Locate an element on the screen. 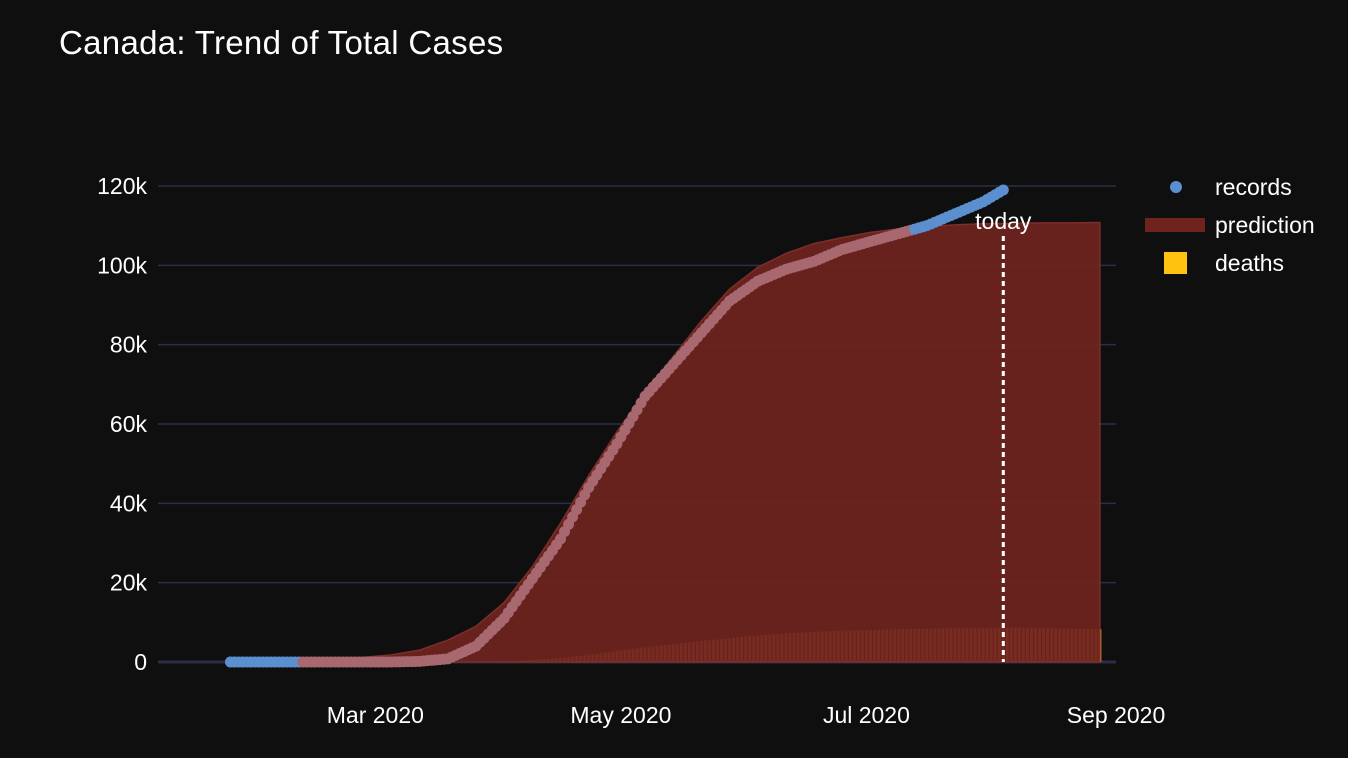 This screenshot has height=758, width=1348. legend: records prediction deaths is located at coordinates (1230, 225).